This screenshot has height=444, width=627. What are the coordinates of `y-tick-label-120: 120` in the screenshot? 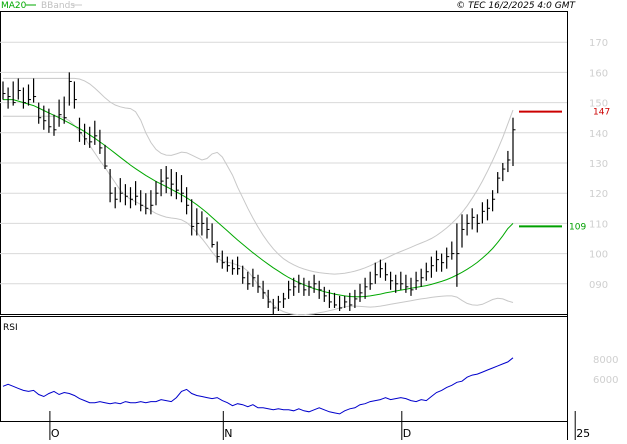 It's located at (598, 194).